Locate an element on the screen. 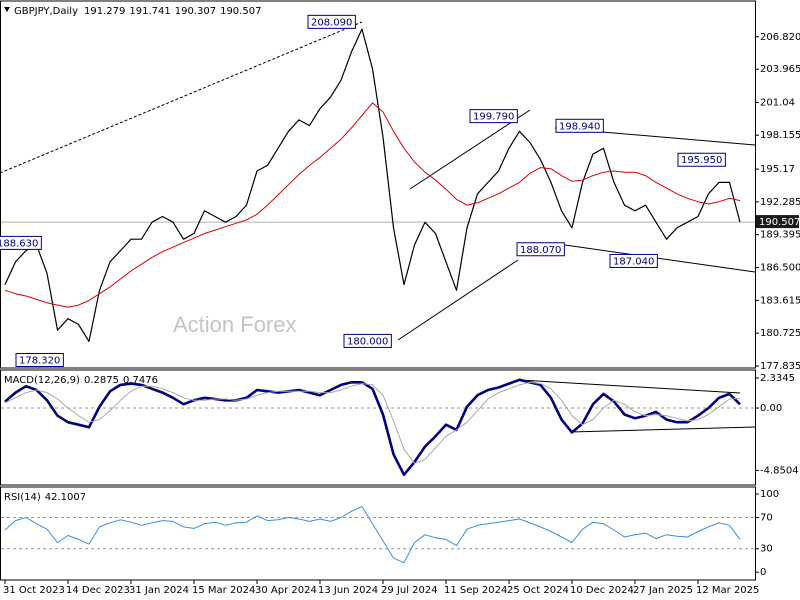 The height and width of the screenshot is (600, 800). y-tick-label: -4.8504 is located at coordinates (779, 470).